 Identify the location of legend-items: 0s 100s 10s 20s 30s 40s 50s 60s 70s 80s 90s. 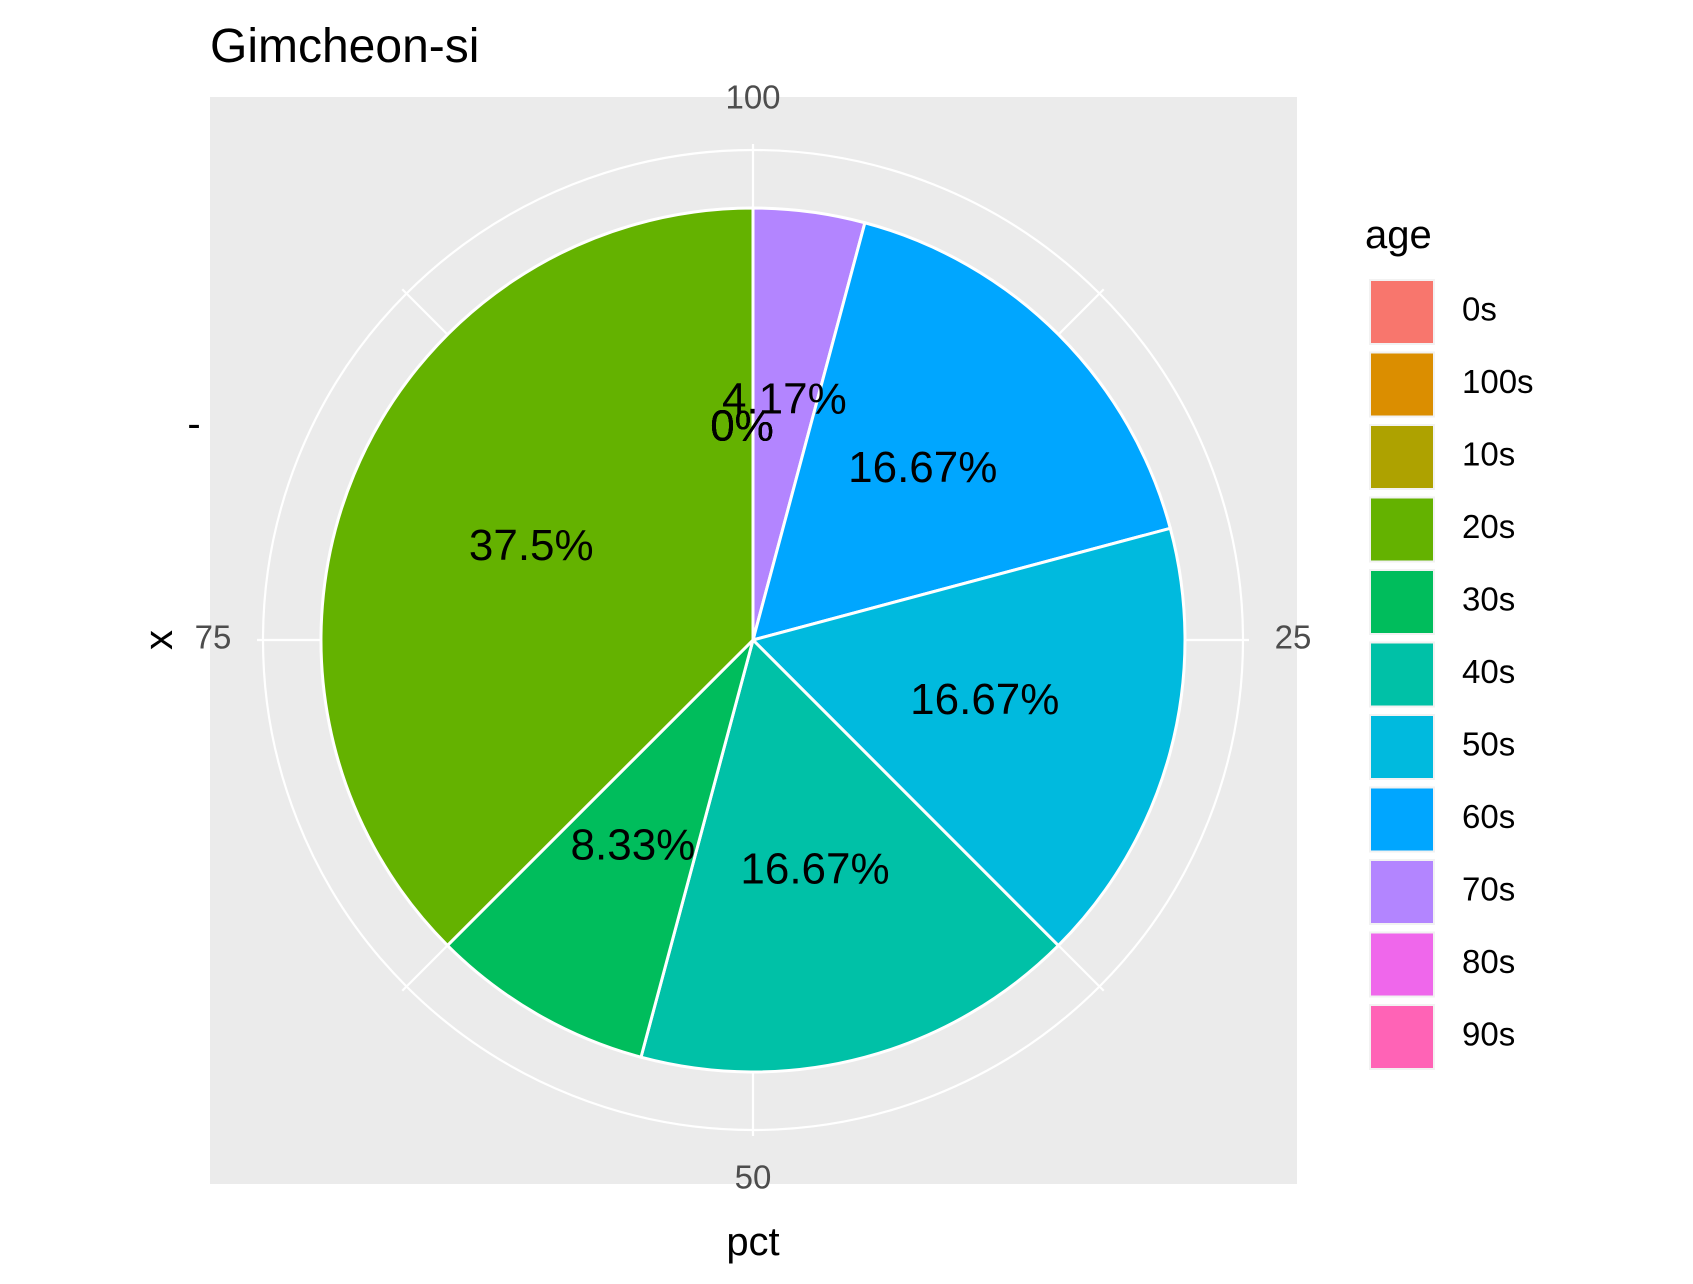
(1451, 674).